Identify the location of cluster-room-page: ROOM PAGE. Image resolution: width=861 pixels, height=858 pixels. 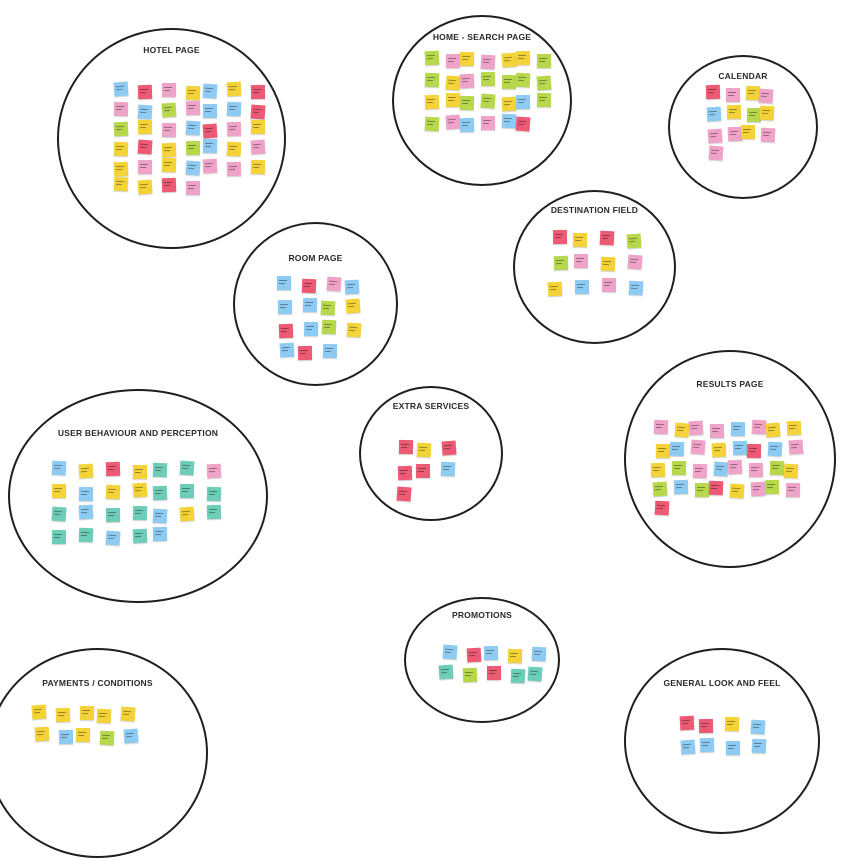
(315, 304).